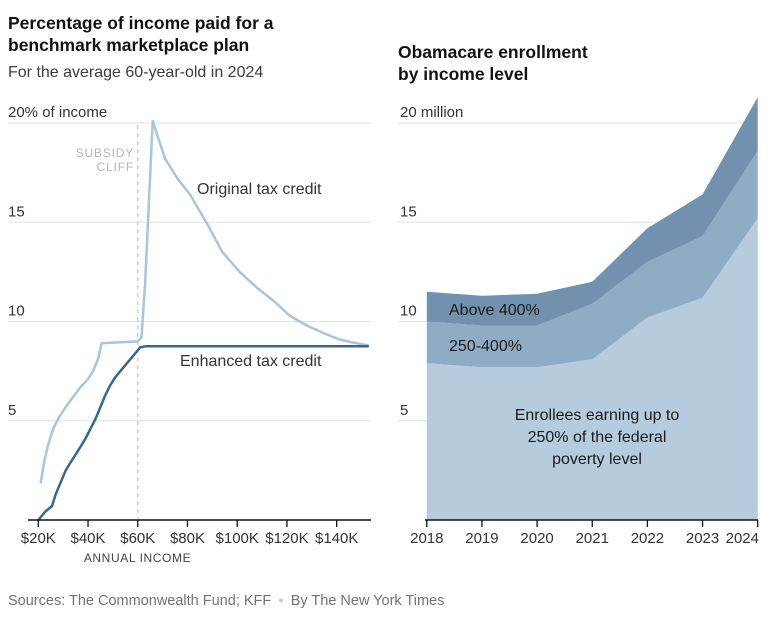  Describe the element at coordinates (463, 73) in the screenshot. I see `right-chart-title-line2: by income level` at that location.